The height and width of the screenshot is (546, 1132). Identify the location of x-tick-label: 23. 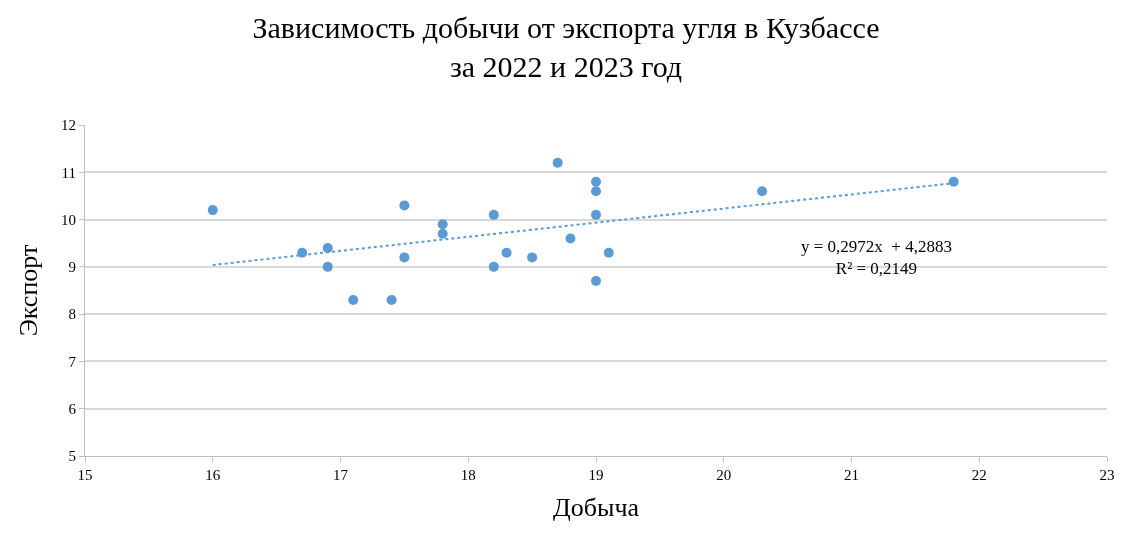
(1107, 475).